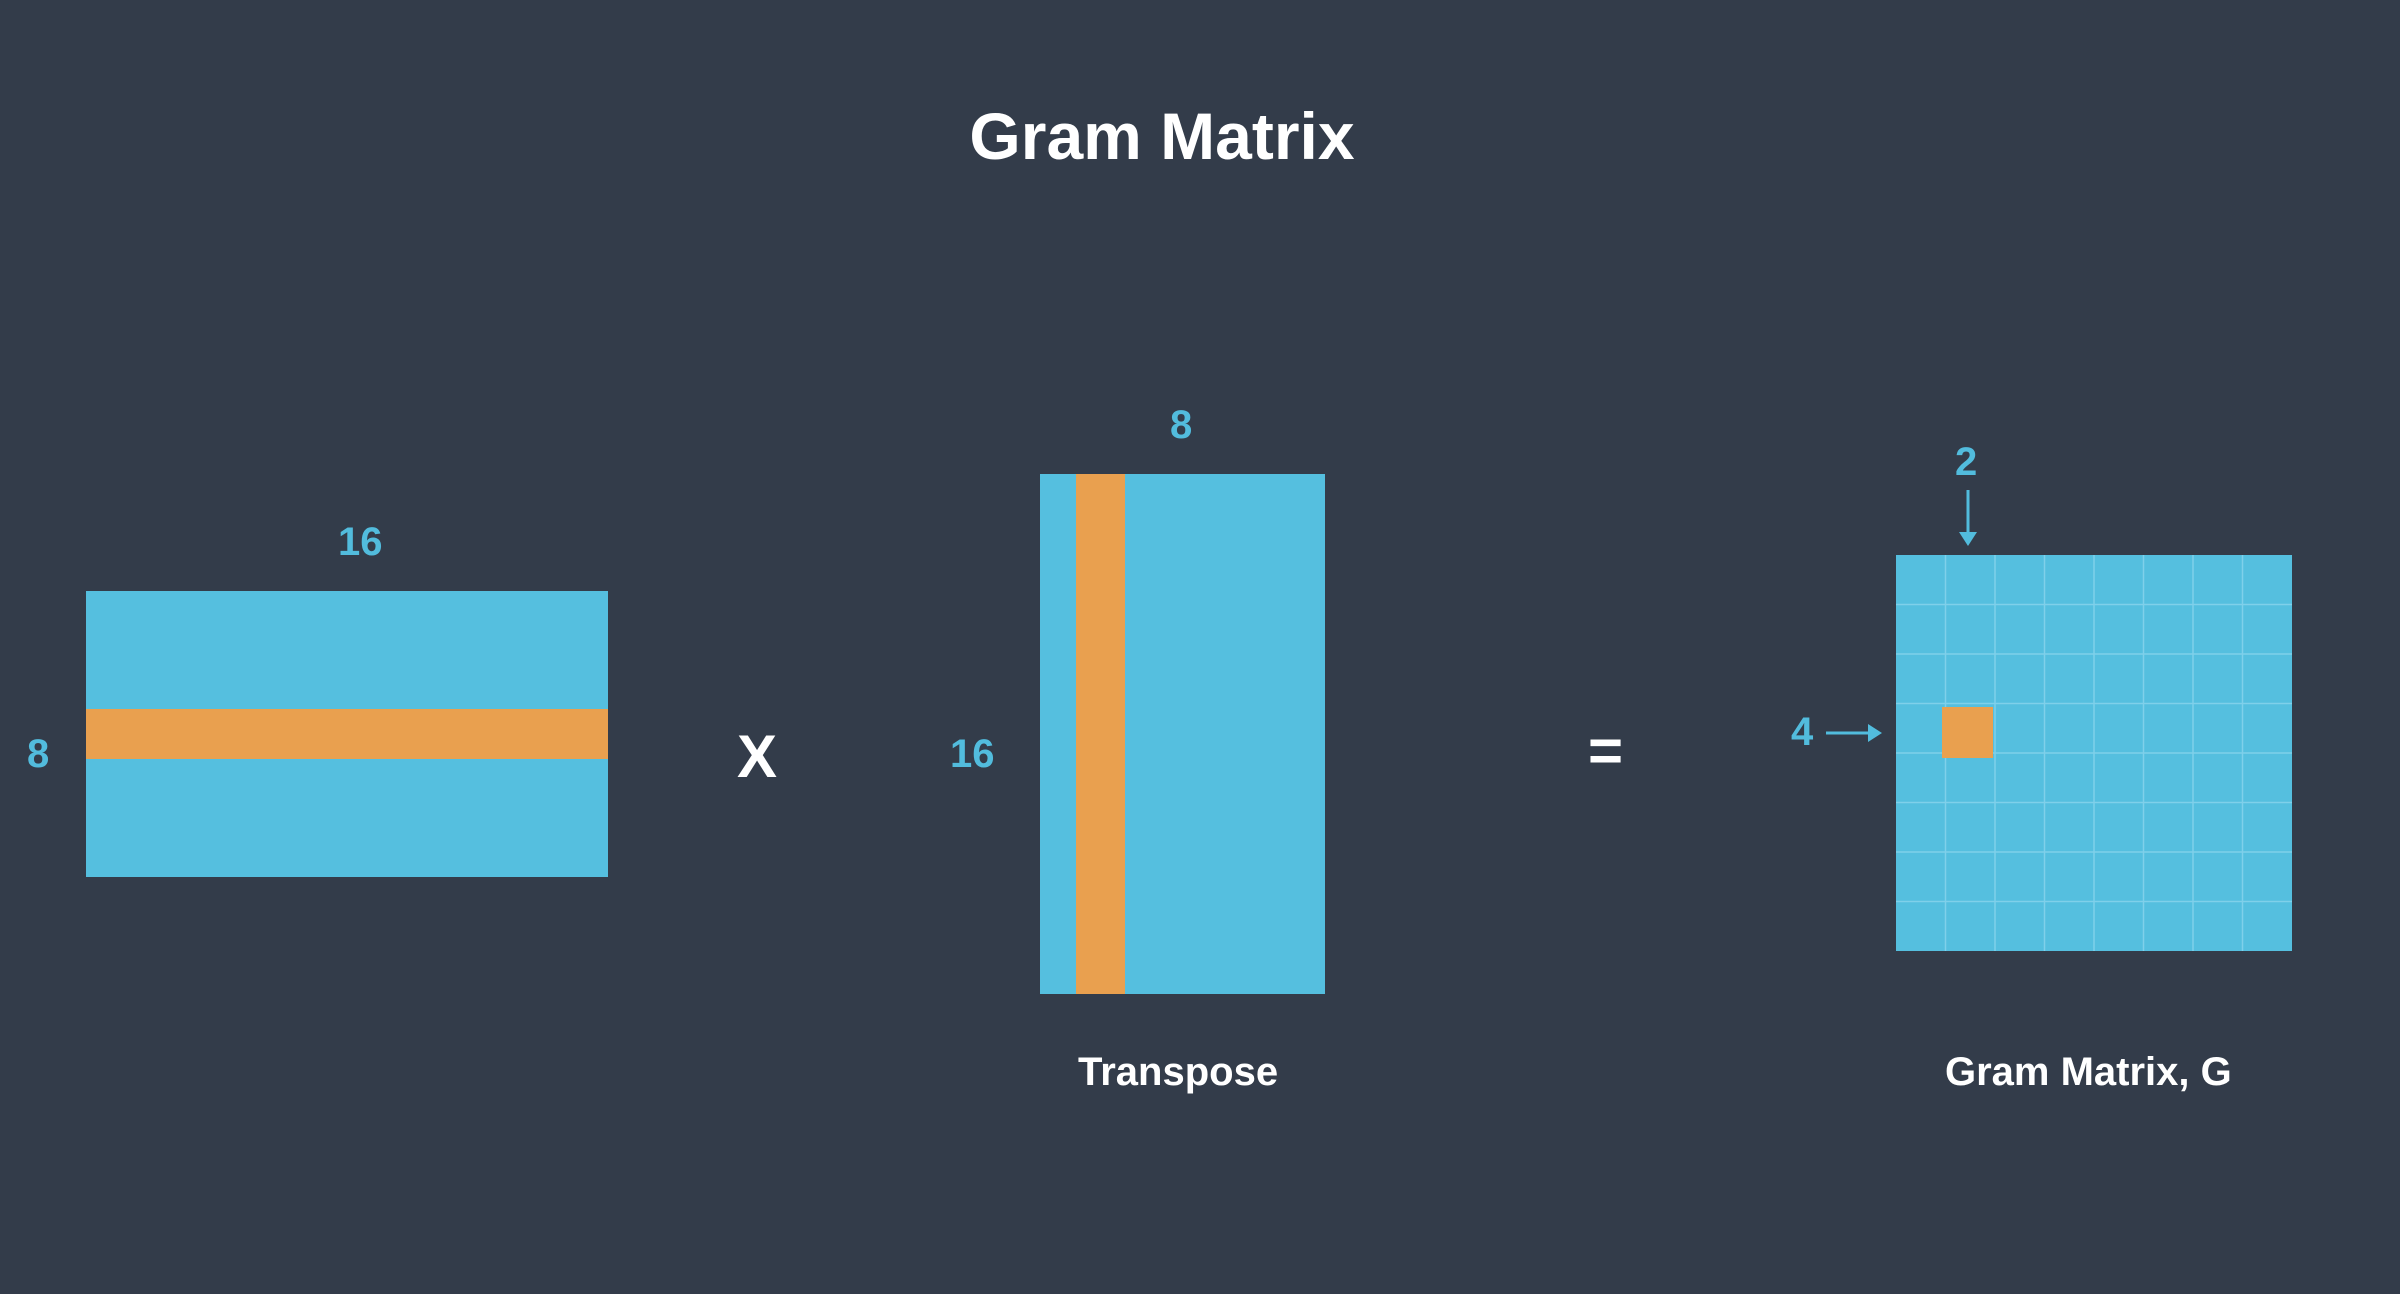  I want to click on gram-matrix-grid, so click(2094, 753).